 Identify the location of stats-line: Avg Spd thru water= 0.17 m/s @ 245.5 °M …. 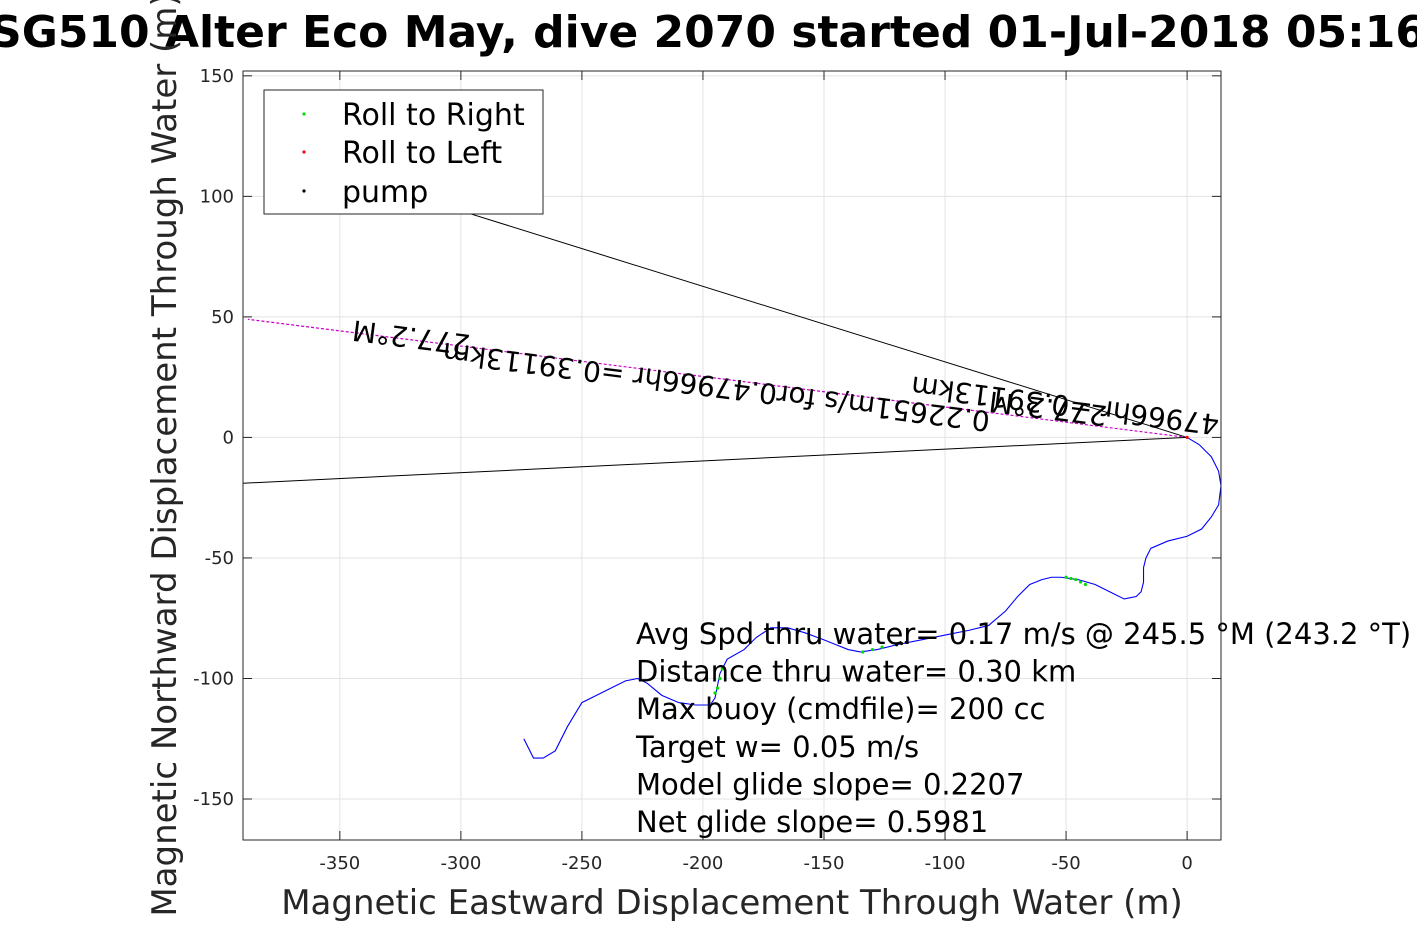
(1023, 634).